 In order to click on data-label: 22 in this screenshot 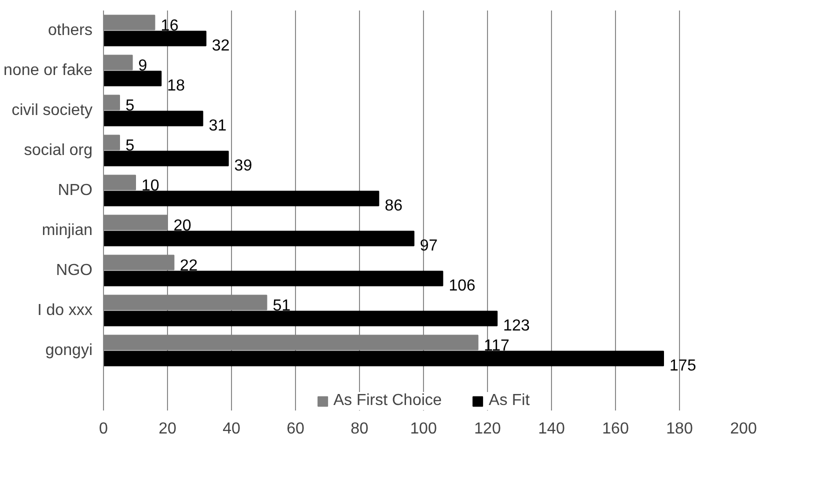, I will do `click(189, 266)`.